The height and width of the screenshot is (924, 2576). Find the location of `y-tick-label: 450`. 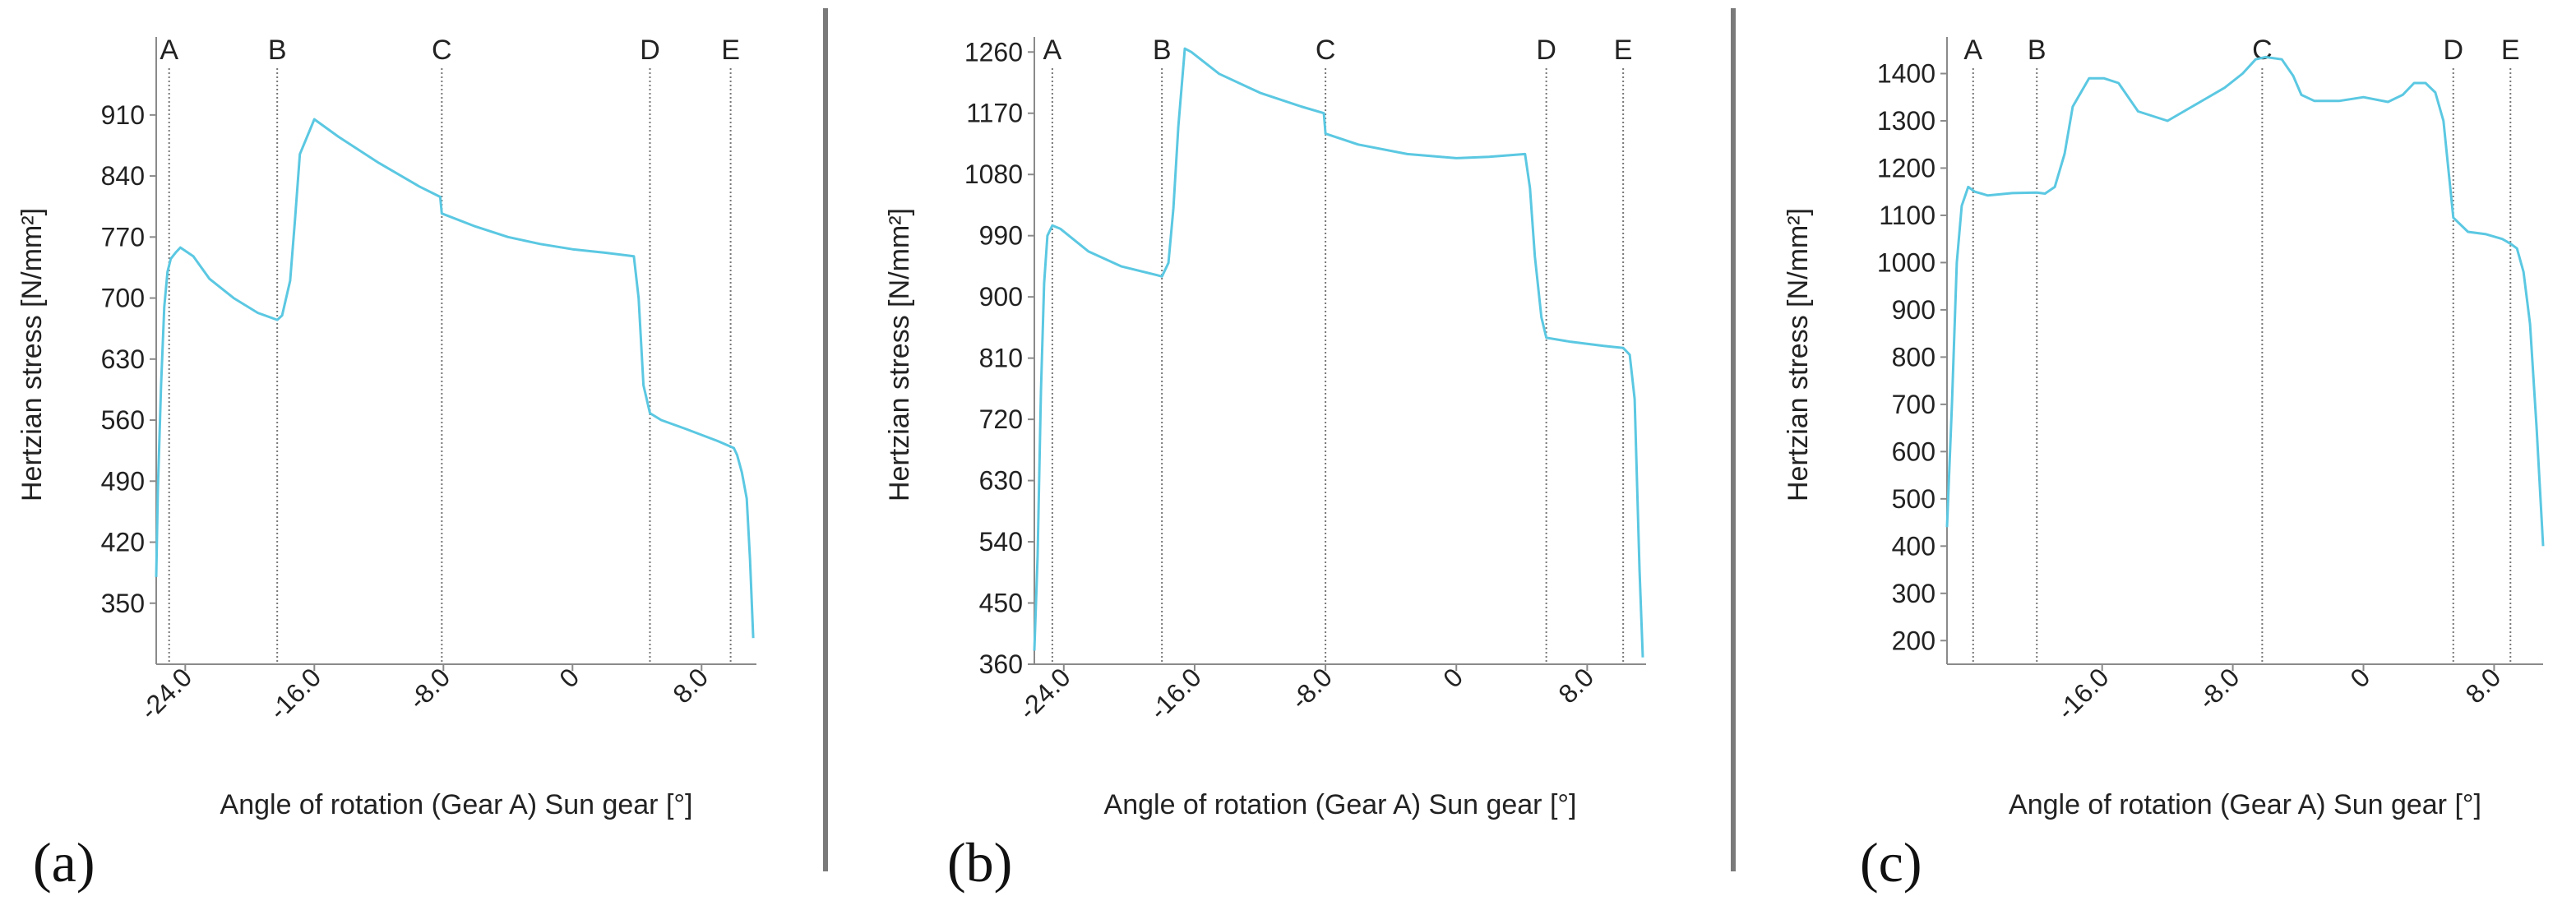

y-tick-label: 450 is located at coordinates (1001, 603).